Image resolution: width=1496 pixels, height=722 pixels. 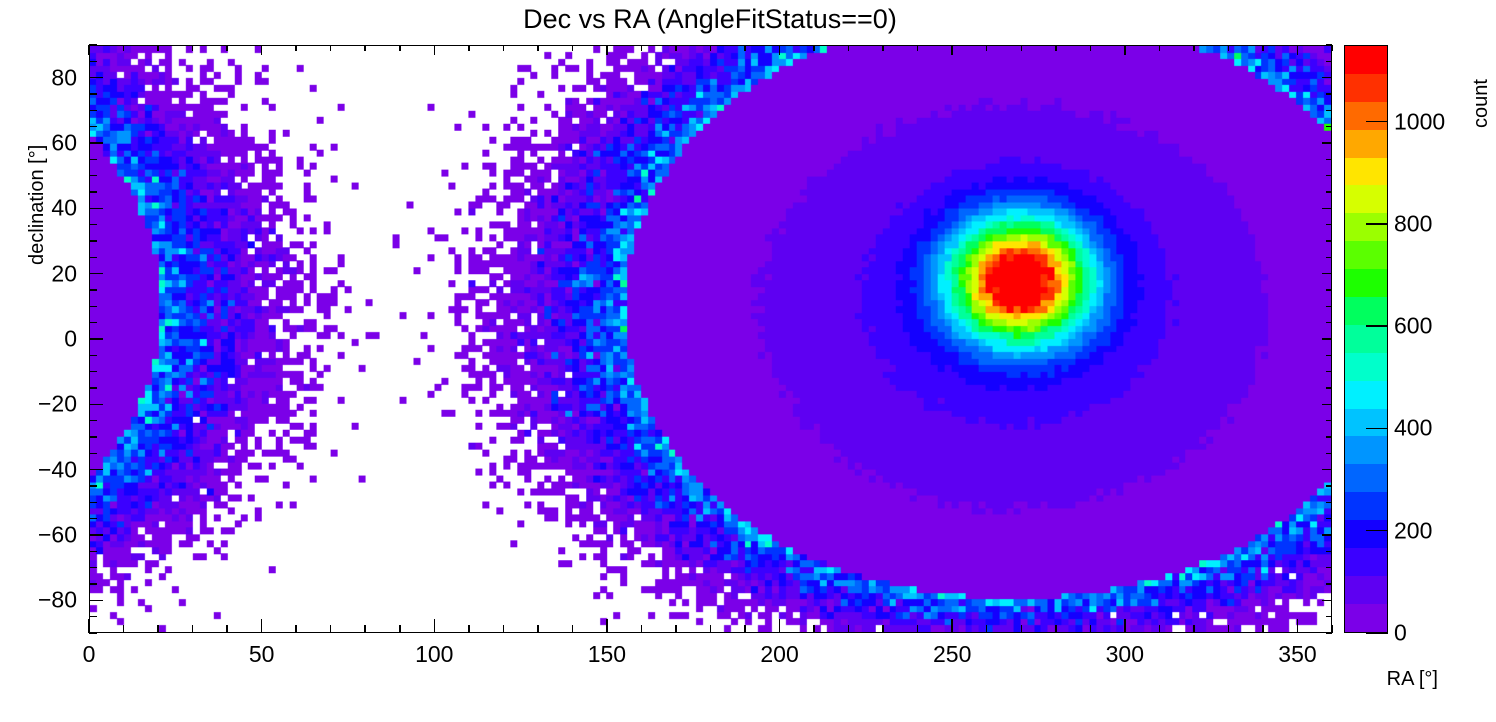 What do you see at coordinates (64, 273) in the screenshot?
I see `y-tick-label: 20` at bounding box center [64, 273].